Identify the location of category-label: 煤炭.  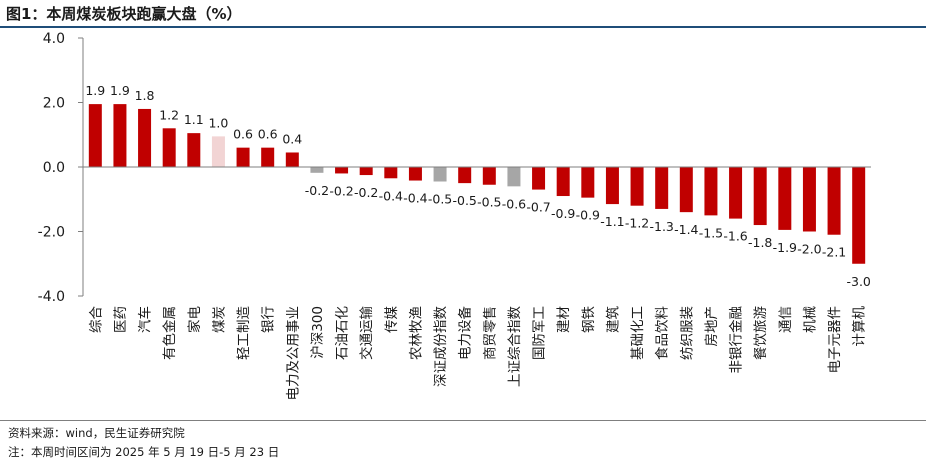
(219, 319).